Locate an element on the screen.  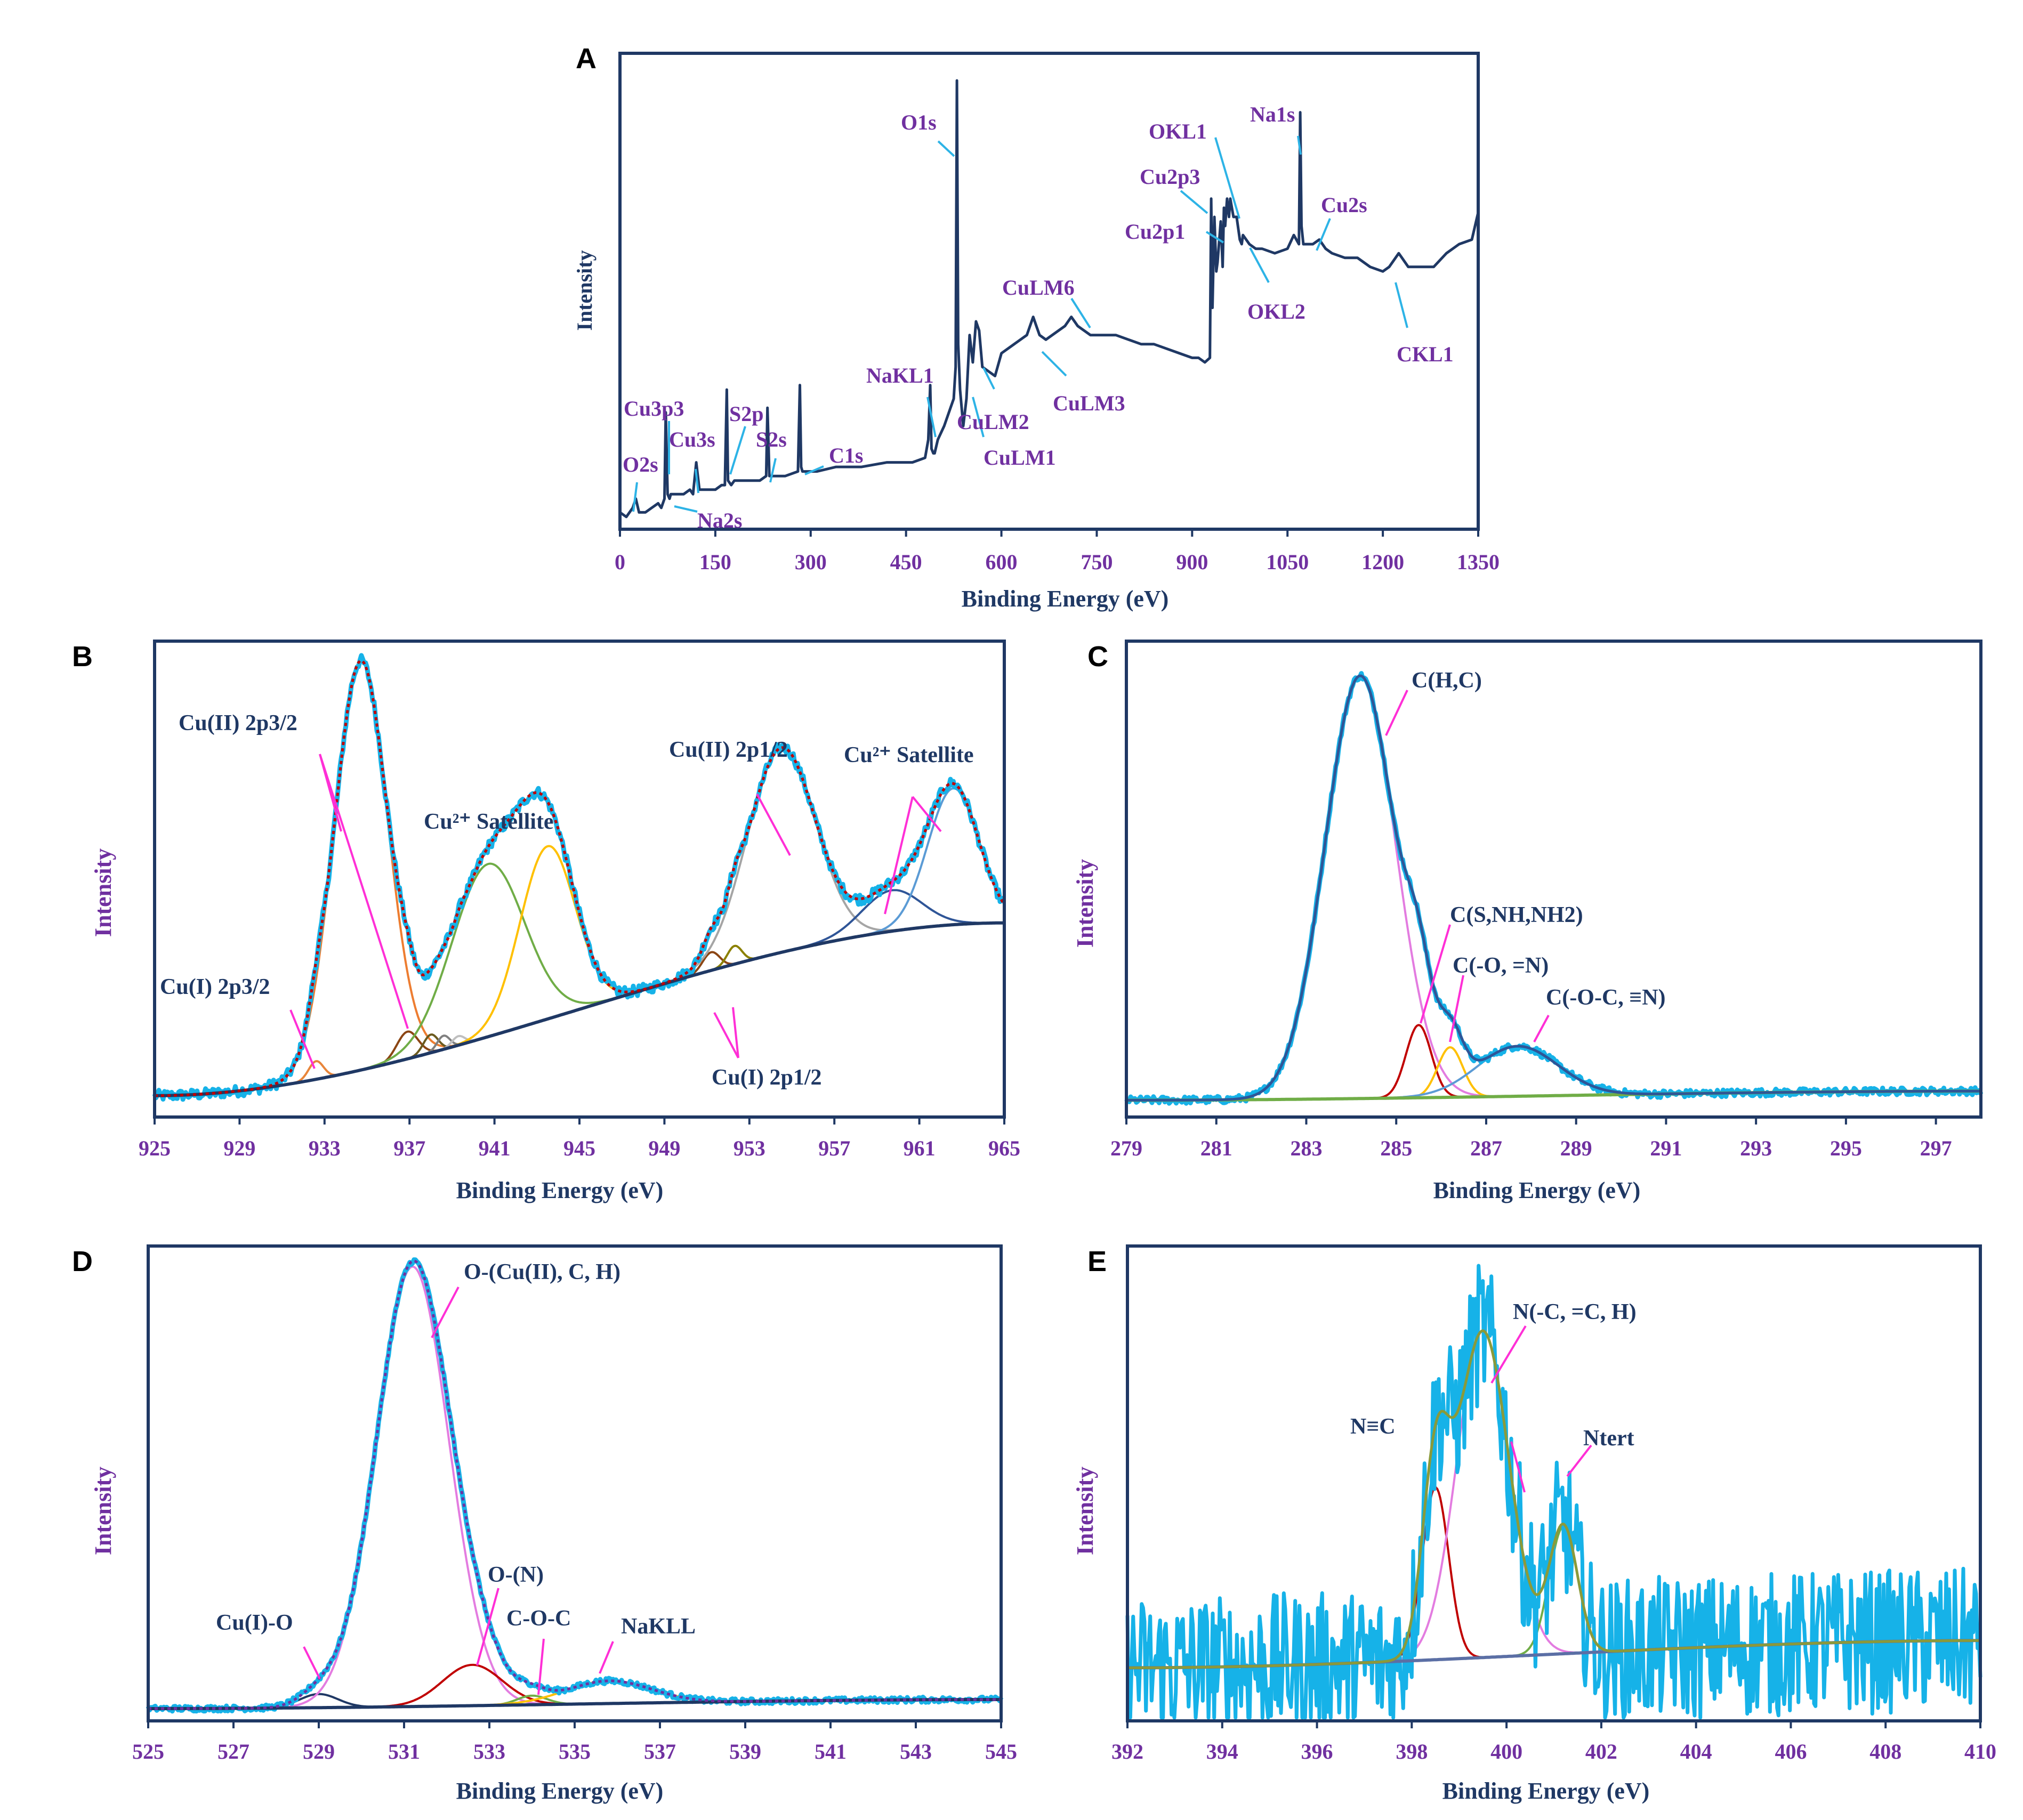
label-ckl1: CKL1 is located at coordinates (1425, 354).